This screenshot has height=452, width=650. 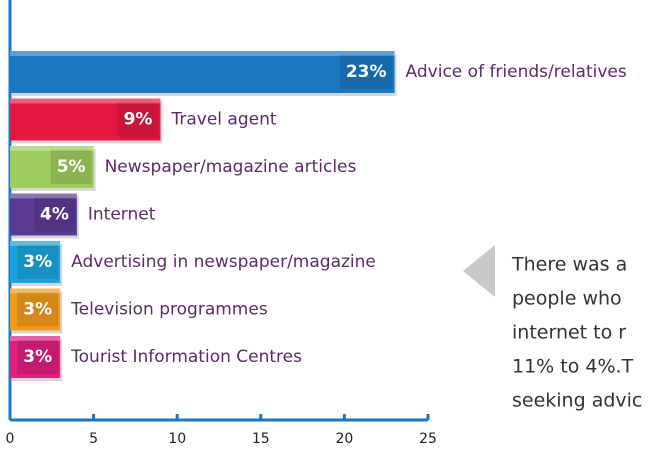 I want to click on category-label: Advice of friends/relatives, so click(x=516, y=72).